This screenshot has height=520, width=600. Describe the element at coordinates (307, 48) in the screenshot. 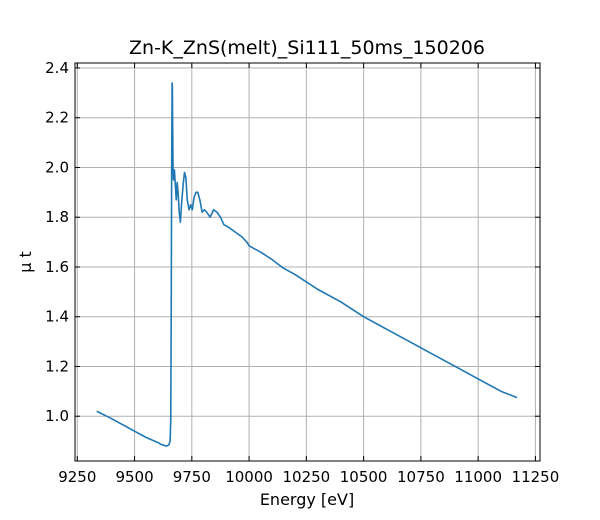

I see `chart-title: Zn-K_ZnS(melt)_Si111_50ms_150206` at that location.